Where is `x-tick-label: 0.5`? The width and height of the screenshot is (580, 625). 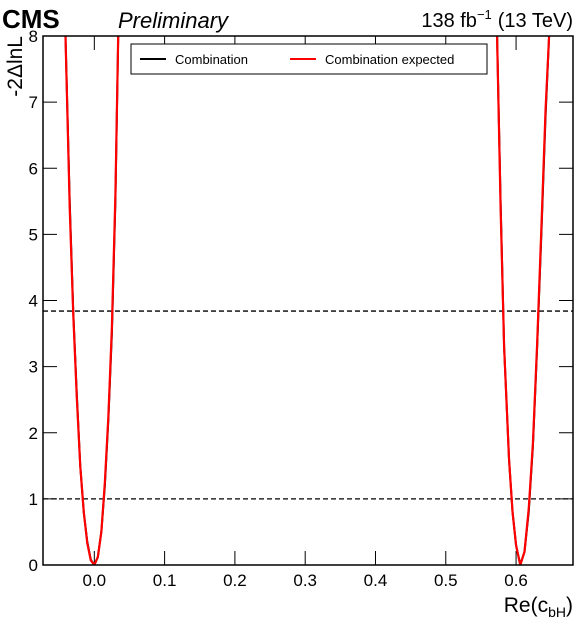
x-tick-label: 0.5 is located at coordinates (446, 580).